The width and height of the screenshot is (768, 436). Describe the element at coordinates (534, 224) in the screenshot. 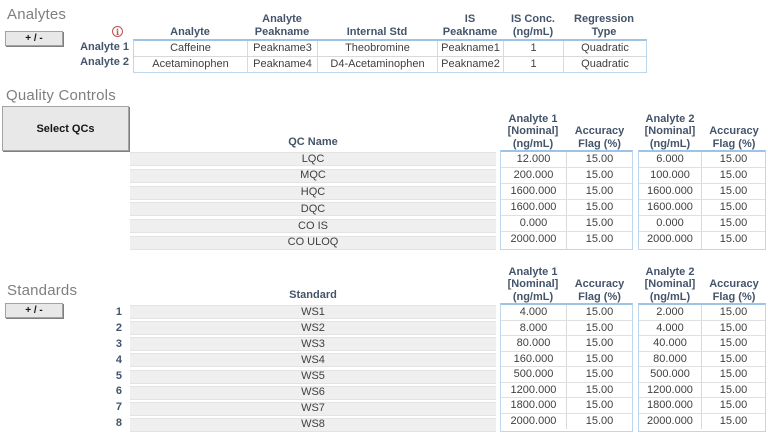

I see `qc-analyte1-nominal-cell: 0.000` at that location.